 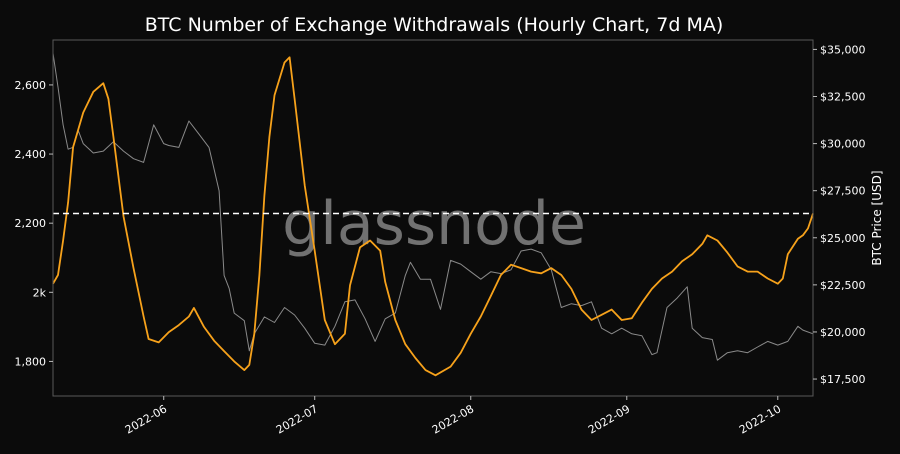 What do you see at coordinates (434, 224) in the screenshot?
I see `watermark: glassnode` at bounding box center [434, 224].